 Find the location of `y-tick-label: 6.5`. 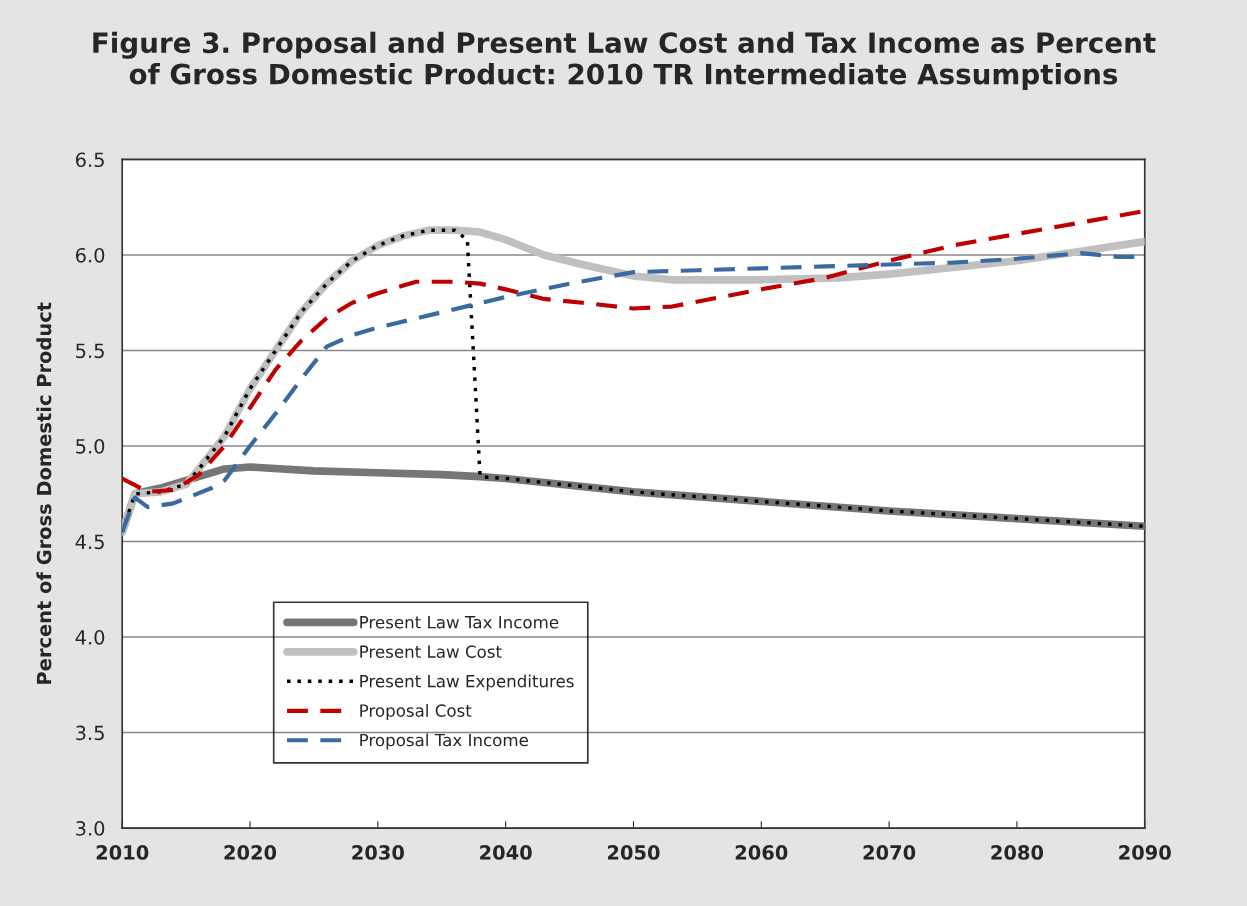

y-tick-label: 6.5 is located at coordinates (89, 160).